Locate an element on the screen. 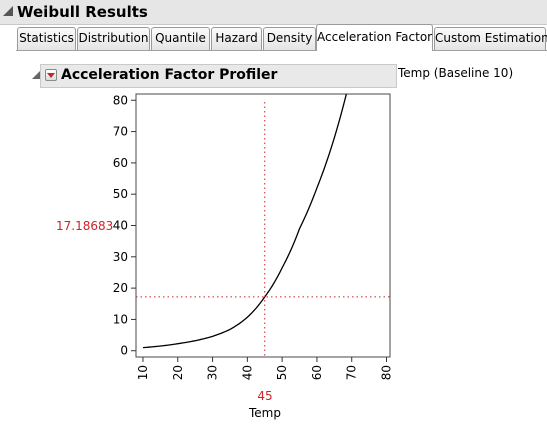 The width and height of the screenshot is (547, 431). x-tick-label: 10 is located at coordinates (143, 372).